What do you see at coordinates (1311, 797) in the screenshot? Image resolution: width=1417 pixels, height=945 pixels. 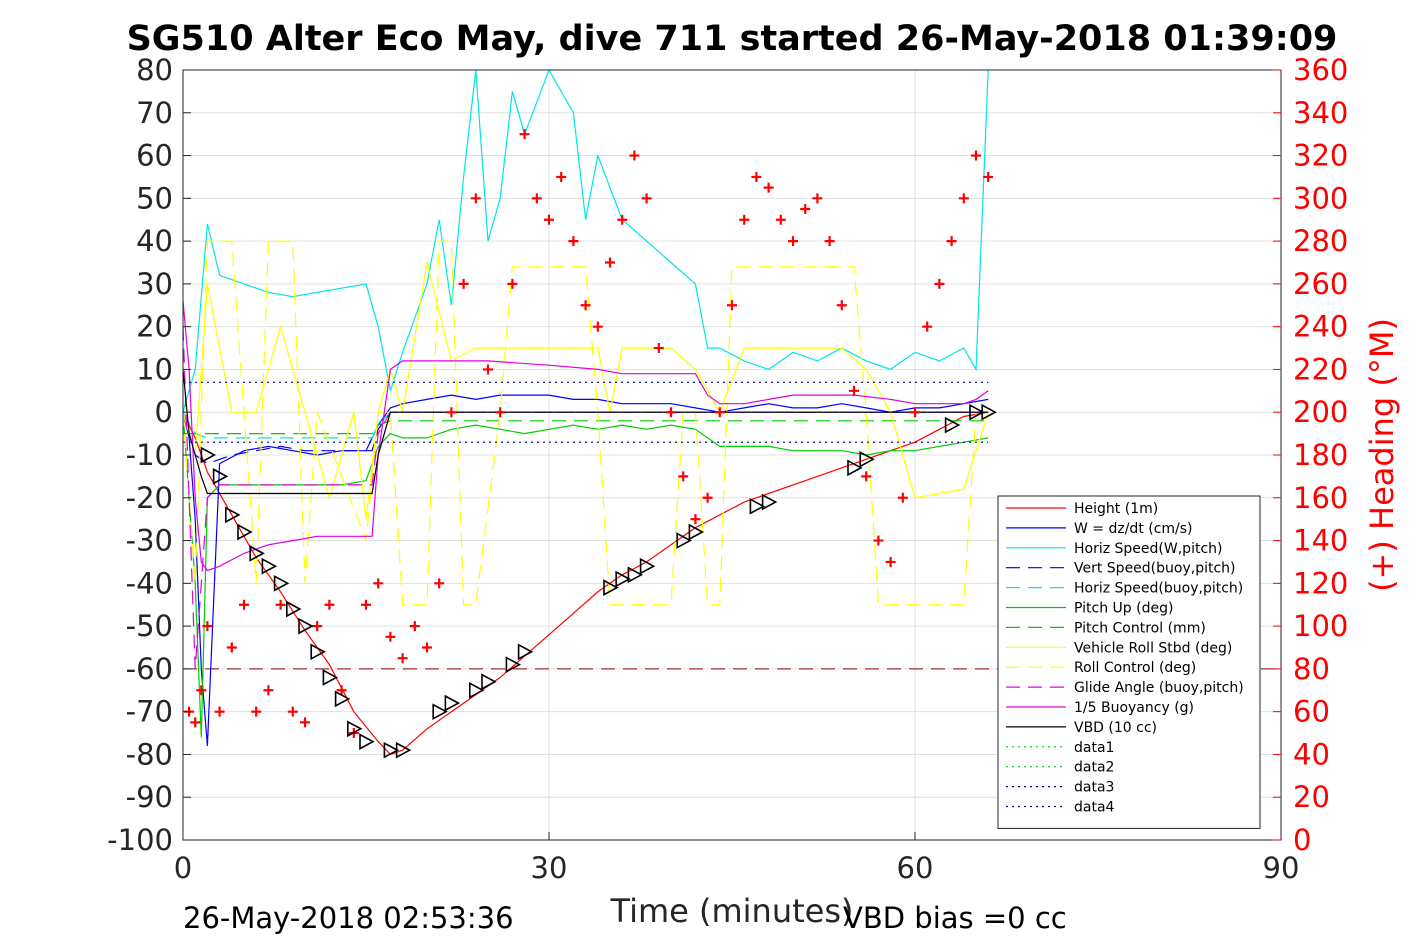 I see `y-right-tick-label: 20` at bounding box center [1311, 797].